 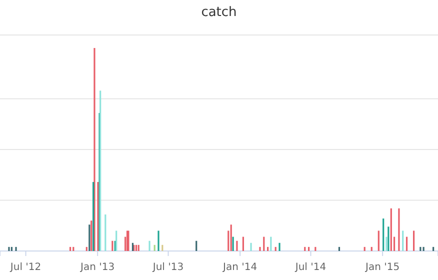 What do you see at coordinates (240, 267) in the screenshot?
I see `x-tick-label: Jan '14` at bounding box center [240, 267].